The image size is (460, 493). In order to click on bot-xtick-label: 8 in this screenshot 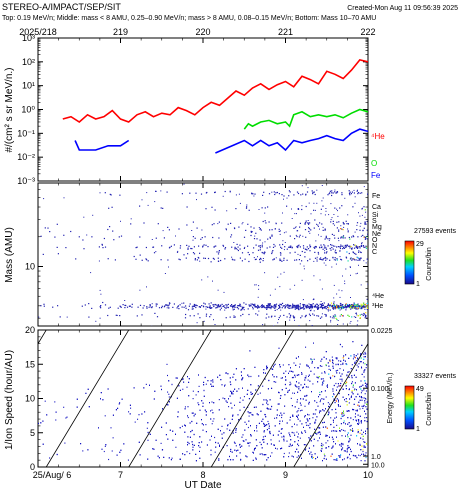, I will do `click(202, 475)`.